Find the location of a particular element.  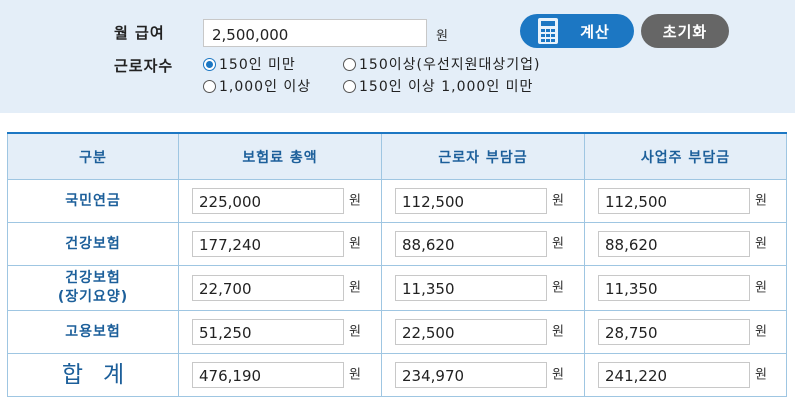

table-row: 고용보험 51,250 원 22,500 원 28,750 원 is located at coordinates (397, 332).